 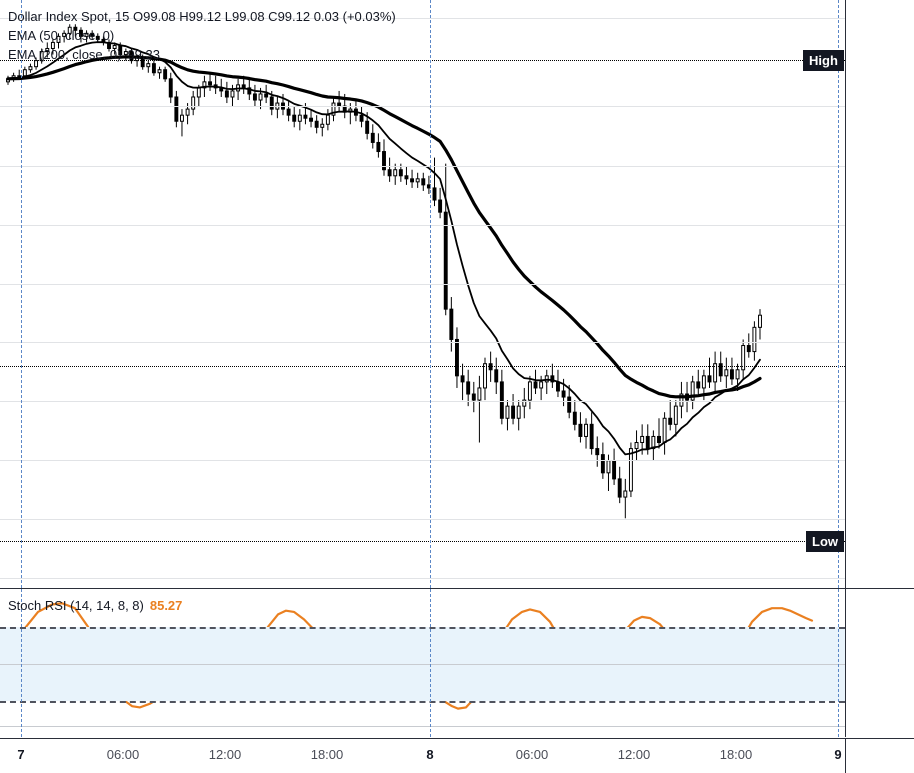 What do you see at coordinates (430, 294) in the screenshot?
I see `session-divider-day8` at bounding box center [430, 294].